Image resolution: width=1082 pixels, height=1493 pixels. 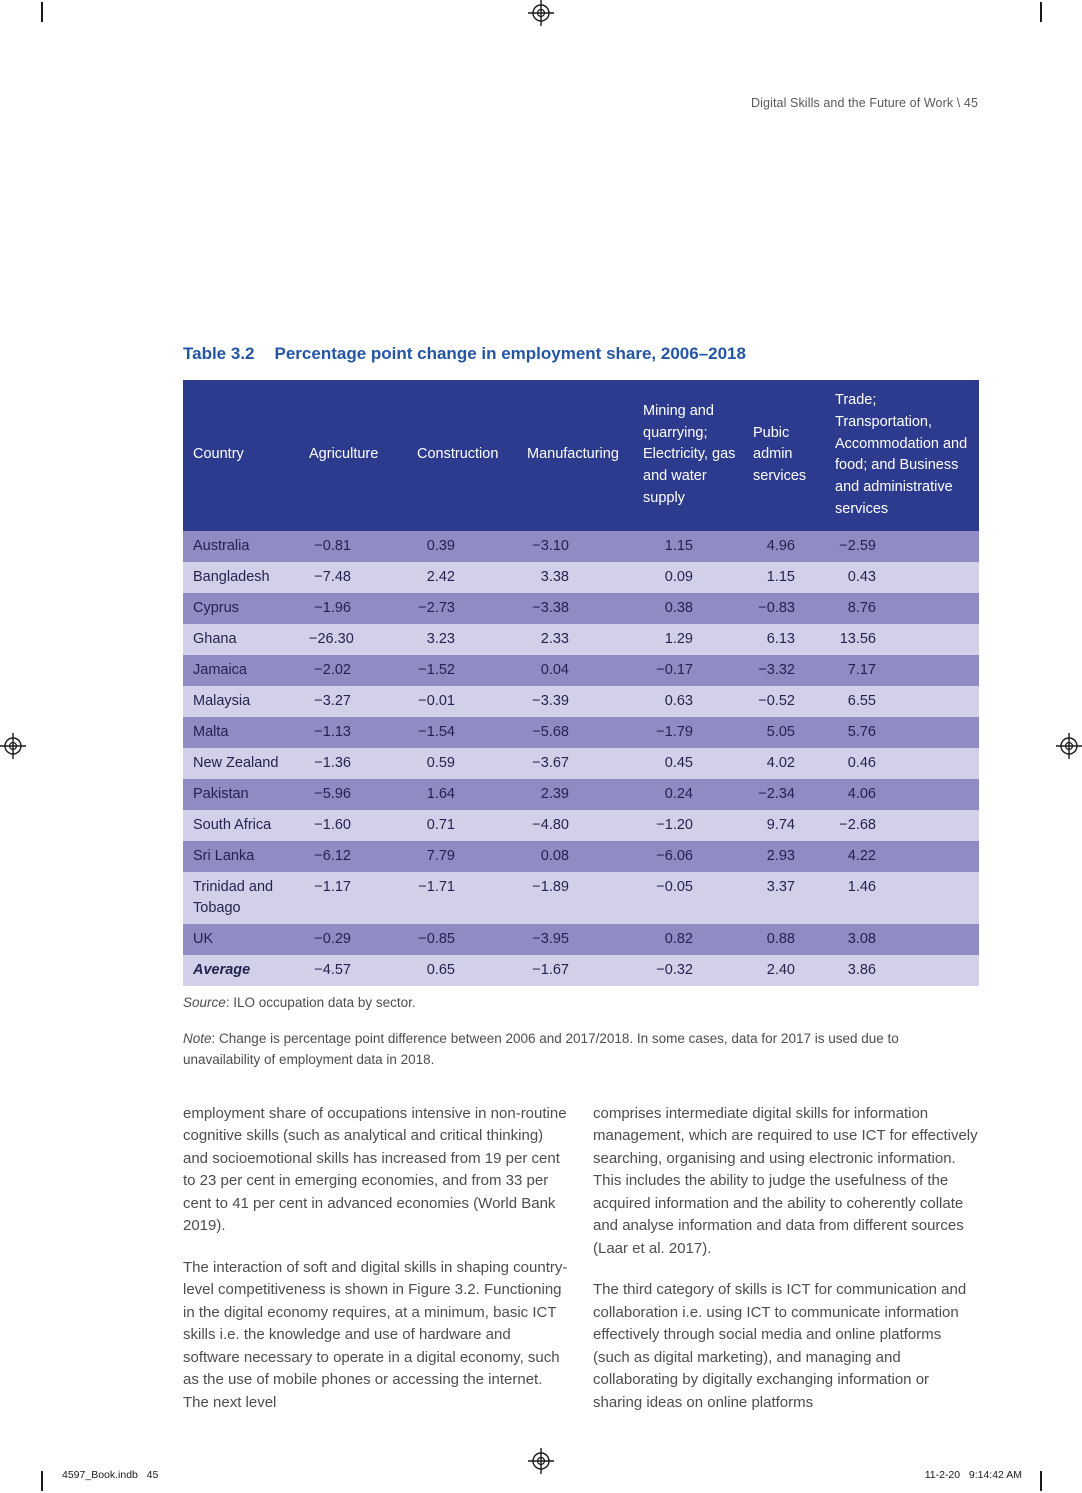 I want to click on country-cell: Malaysia, so click(x=222, y=700).